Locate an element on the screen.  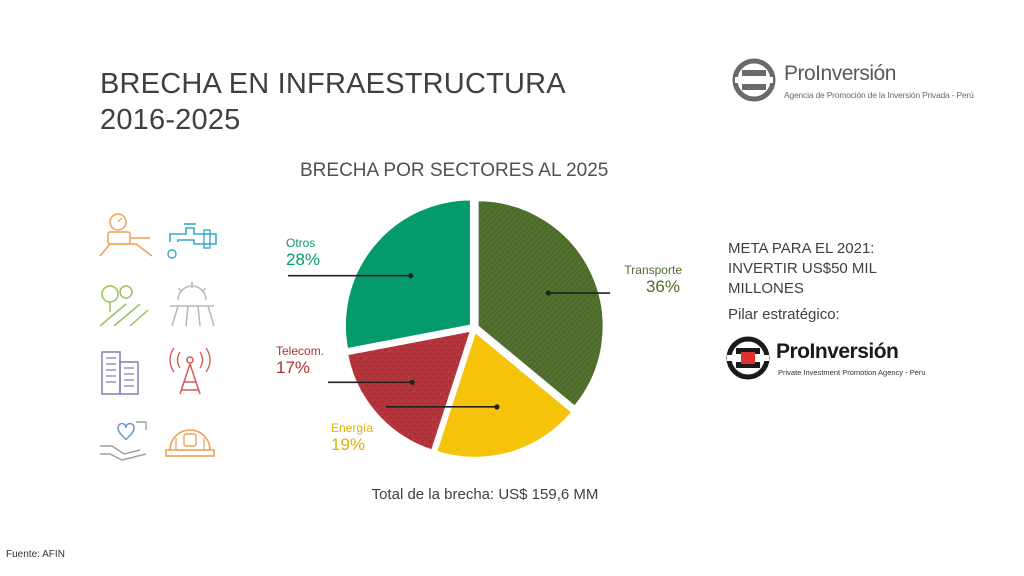
slice-label-energia: Energía 19% is located at coordinates (352, 438).